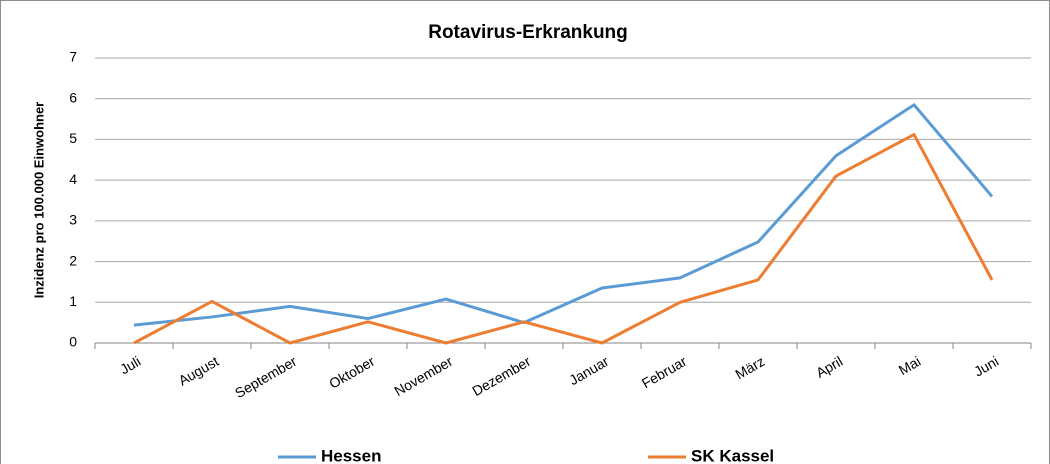  Describe the element at coordinates (732, 455) in the screenshot. I see `legend-label: SK Kassel` at that location.